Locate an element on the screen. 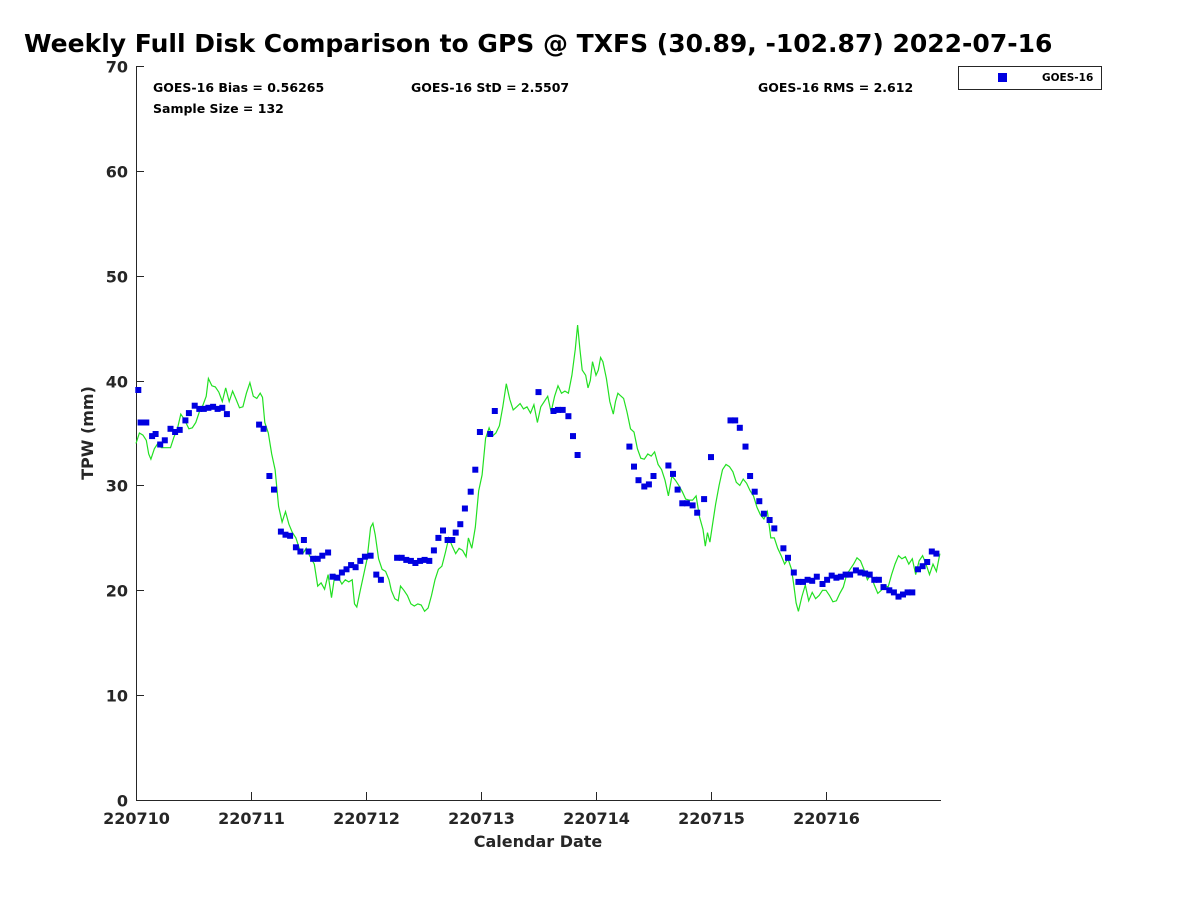  std-stat: GOES-16 StD = 2.5507 is located at coordinates (490, 87).